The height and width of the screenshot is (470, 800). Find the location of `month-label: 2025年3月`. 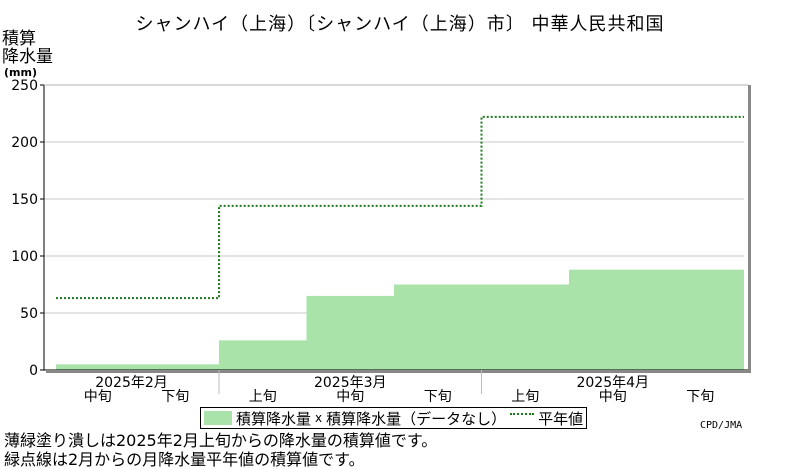

month-label: 2025年3月 is located at coordinates (350, 383).